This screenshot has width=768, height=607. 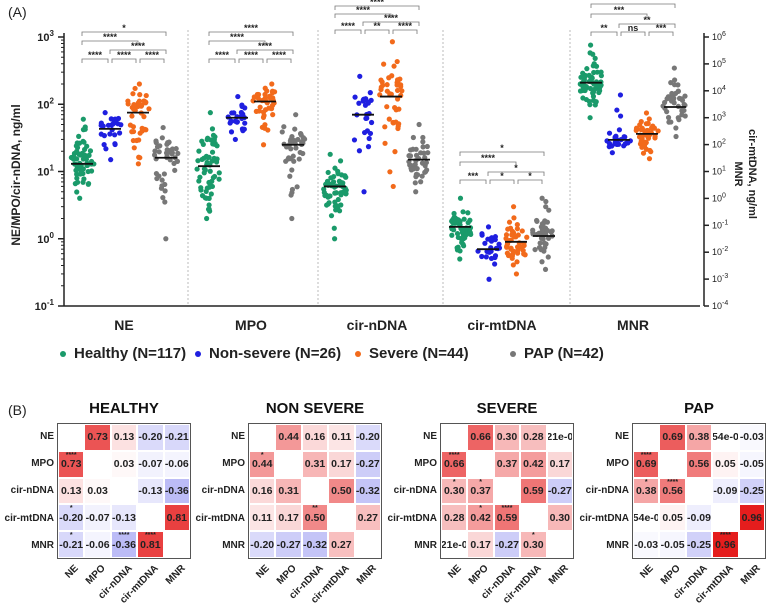 I want to click on heatmap-cell: -0.32, so click(x=367, y=491).